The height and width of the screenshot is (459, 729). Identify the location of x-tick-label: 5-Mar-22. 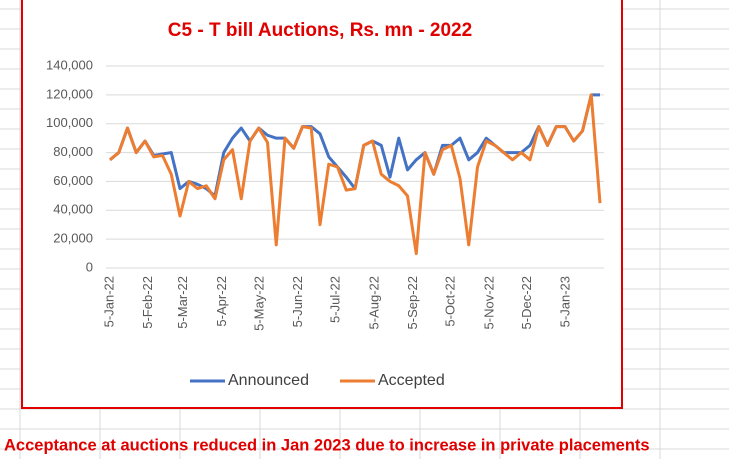
(182, 302).